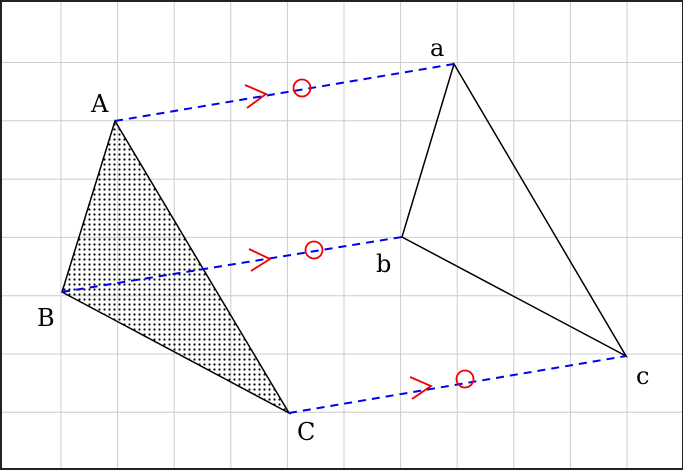 The image size is (683, 470). Describe the element at coordinates (46, 318) in the screenshot. I see `label-B: B` at that location.